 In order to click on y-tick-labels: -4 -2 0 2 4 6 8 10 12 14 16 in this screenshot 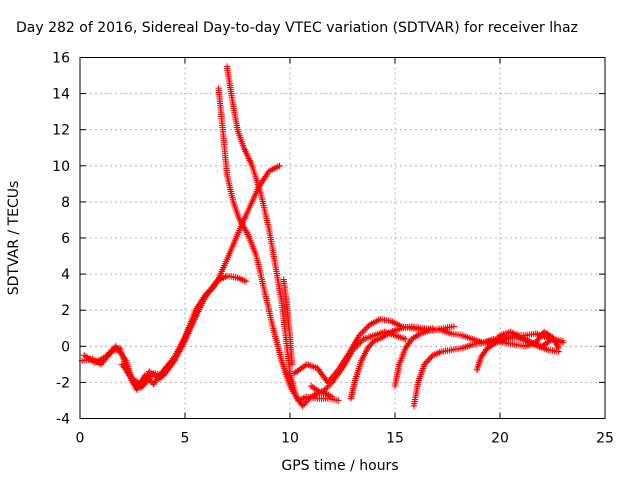, I will do `click(61, 239)`.